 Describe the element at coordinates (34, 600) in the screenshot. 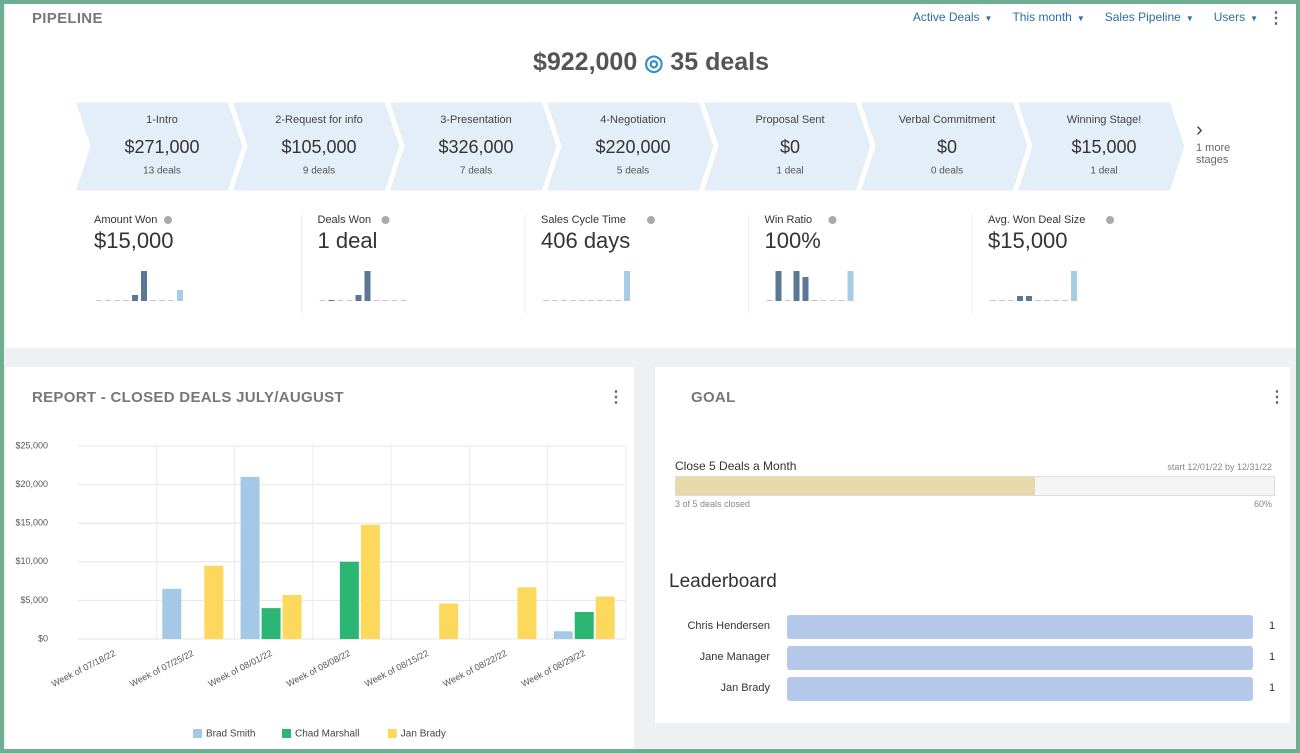

I see `y-tick-label: $5,000` at that location.